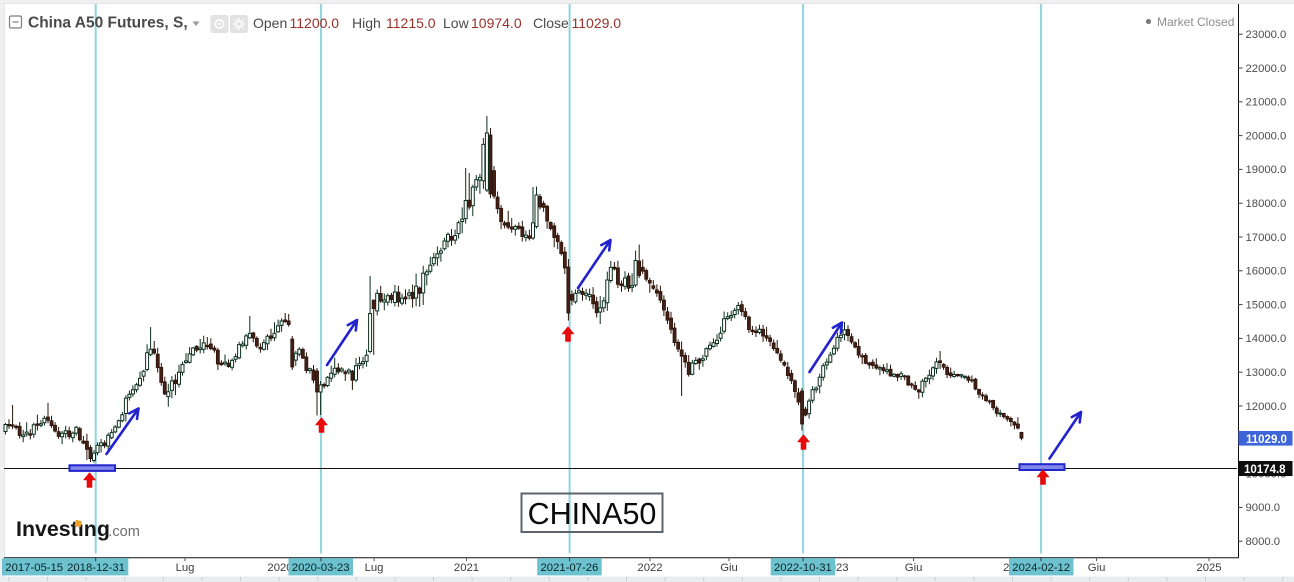  Describe the element at coordinates (315, 23) in the screenshot. I see `svg-text: 11200.0` at that location.